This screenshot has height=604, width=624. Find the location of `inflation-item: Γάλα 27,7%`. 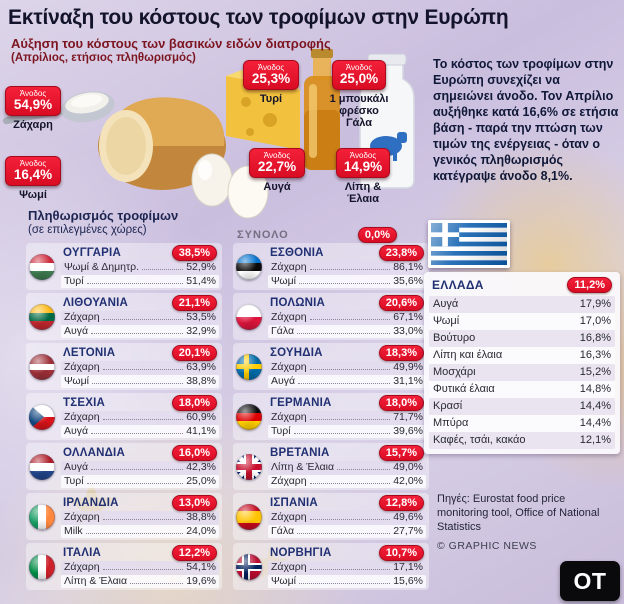

inflation-item: Γάλα 27,7% is located at coordinates (347, 531).